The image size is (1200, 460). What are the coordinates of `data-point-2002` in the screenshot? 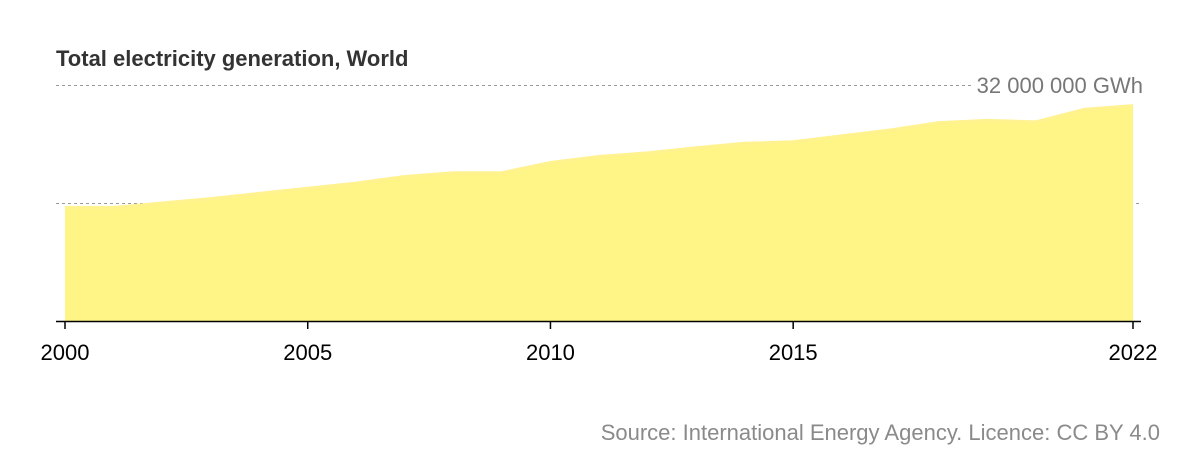 It's located at (162, 203).